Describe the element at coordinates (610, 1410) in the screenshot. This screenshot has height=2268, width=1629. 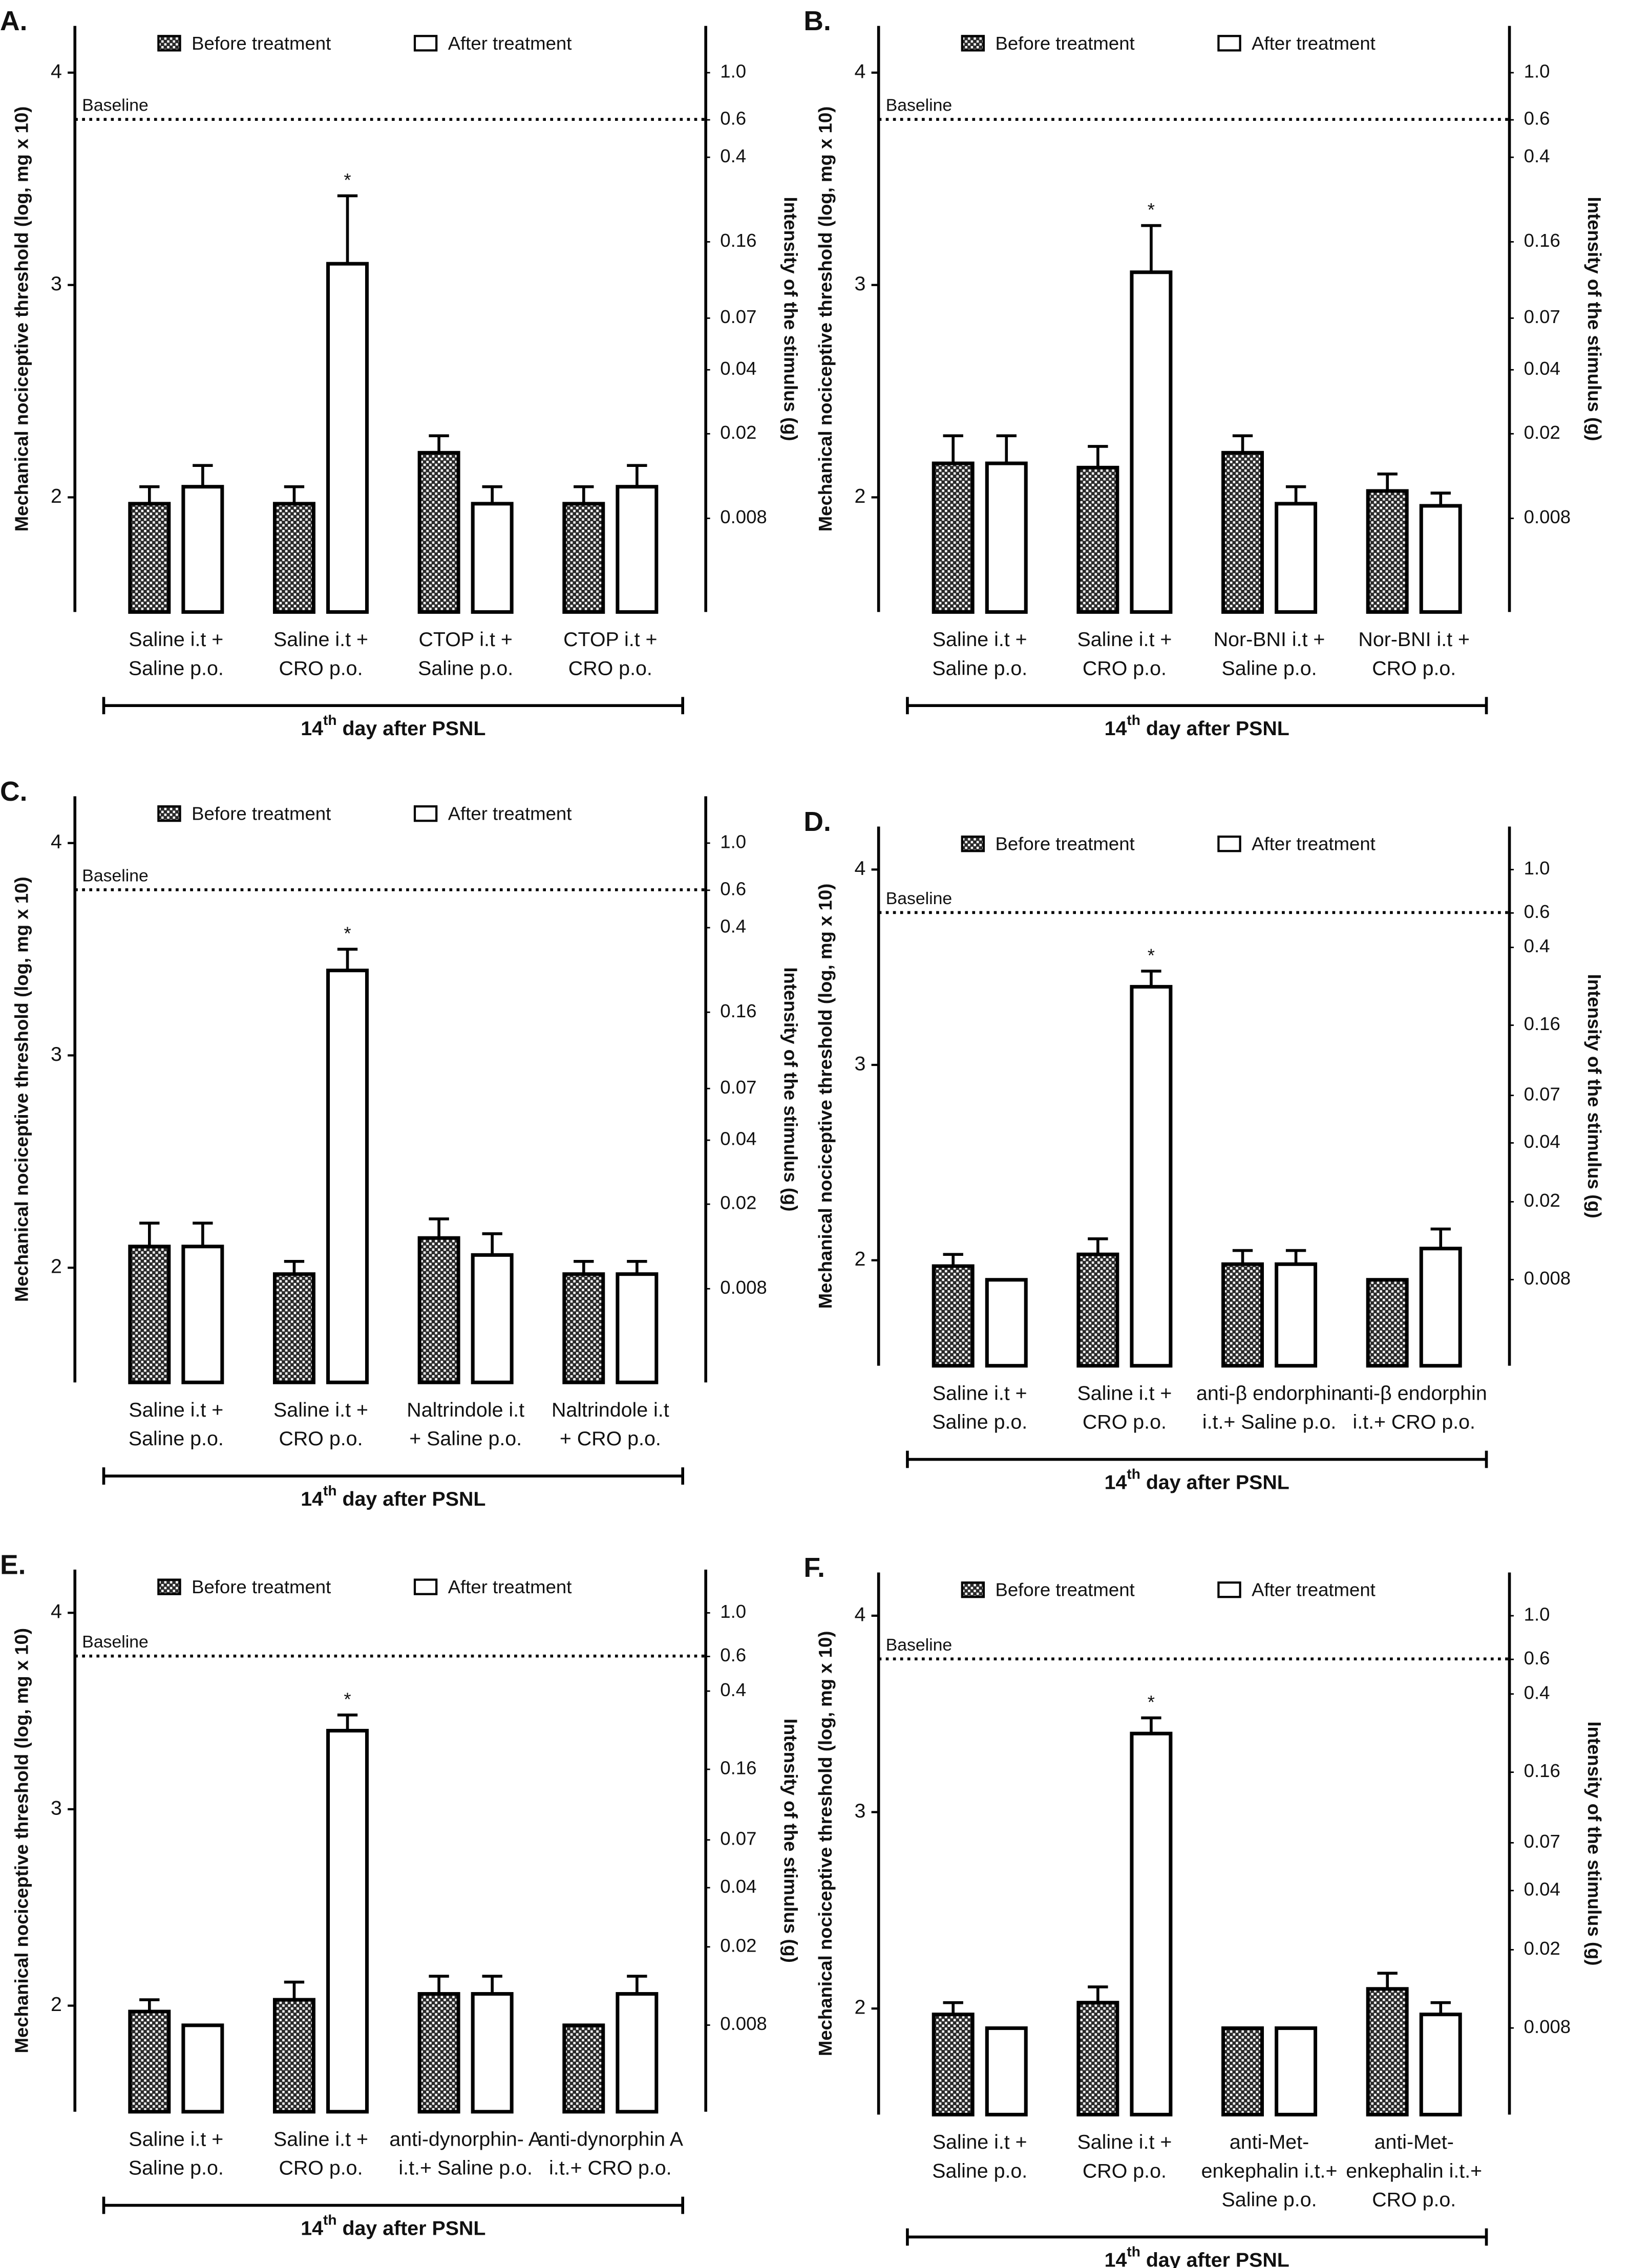
I see `x-tick-label: Naltrindole i.t` at that location.